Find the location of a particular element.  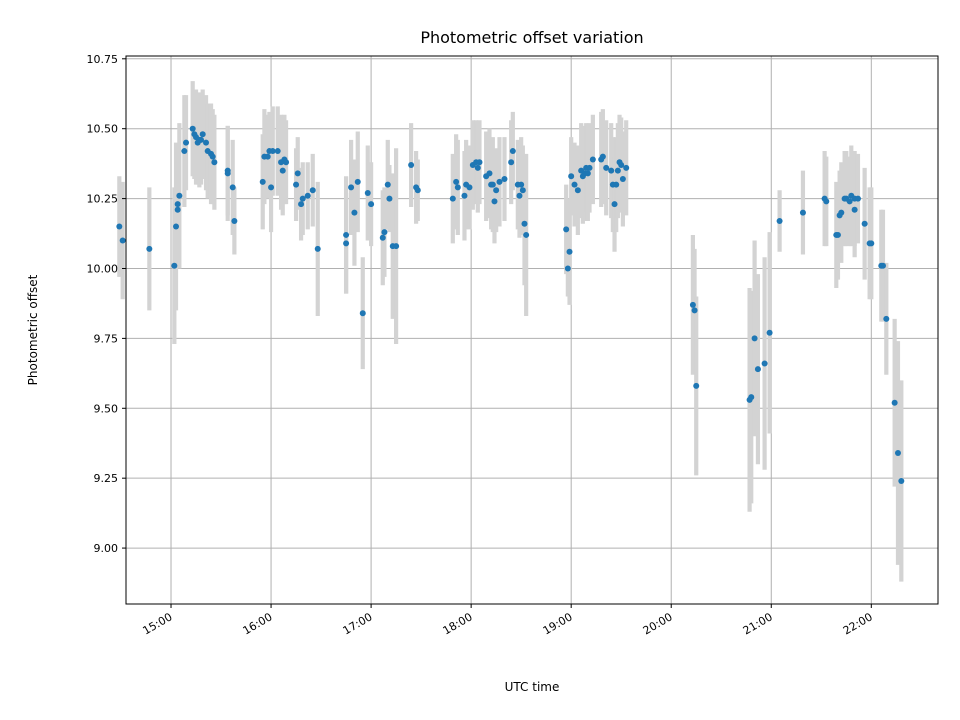

y-axis-label: Photometric offset is located at coordinates (33, 329).